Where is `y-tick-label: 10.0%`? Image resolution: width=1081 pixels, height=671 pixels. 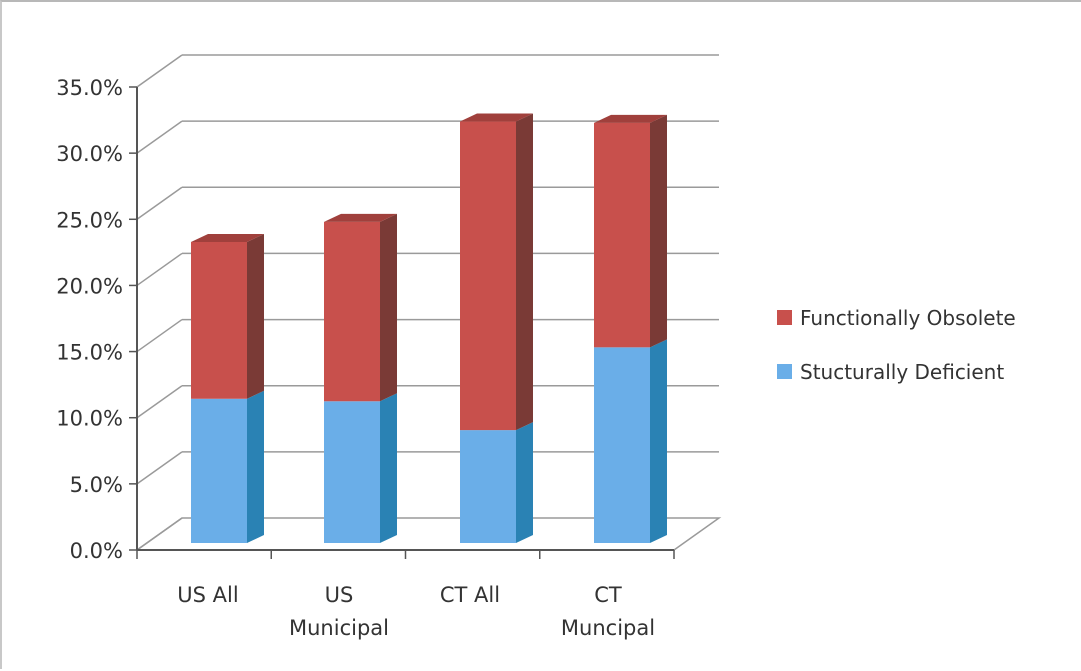
y-tick-label: 10.0% is located at coordinates (89, 419).